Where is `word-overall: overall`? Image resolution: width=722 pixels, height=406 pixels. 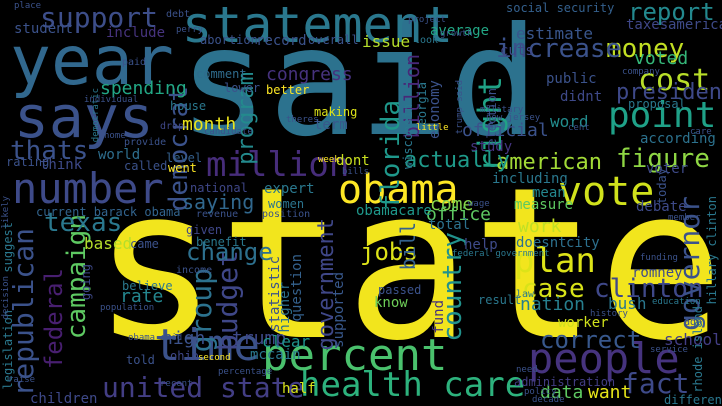
word-overall: overall is located at coordinates (333, 40).